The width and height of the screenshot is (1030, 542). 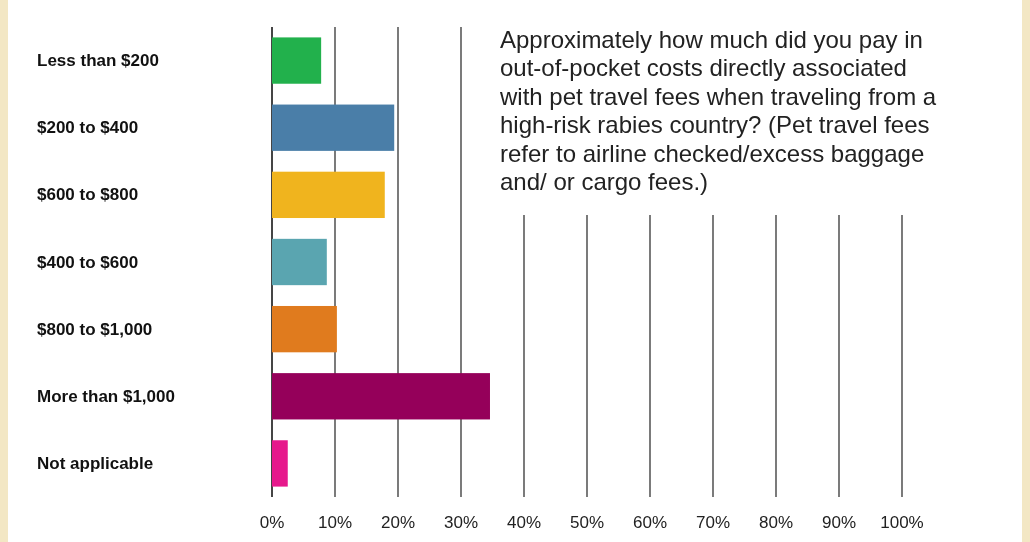 What do you see at coordinates (335, 522) in the screenshot?
I see `x-tick-label: 10%` at bounding box center [335, 522].